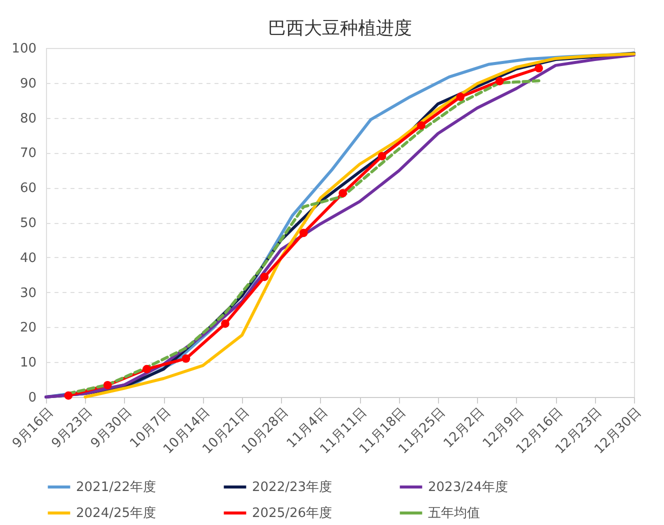 This screenshot has height=525, width=664. I want to click on y-tick-label: 40, so click(28, 258).